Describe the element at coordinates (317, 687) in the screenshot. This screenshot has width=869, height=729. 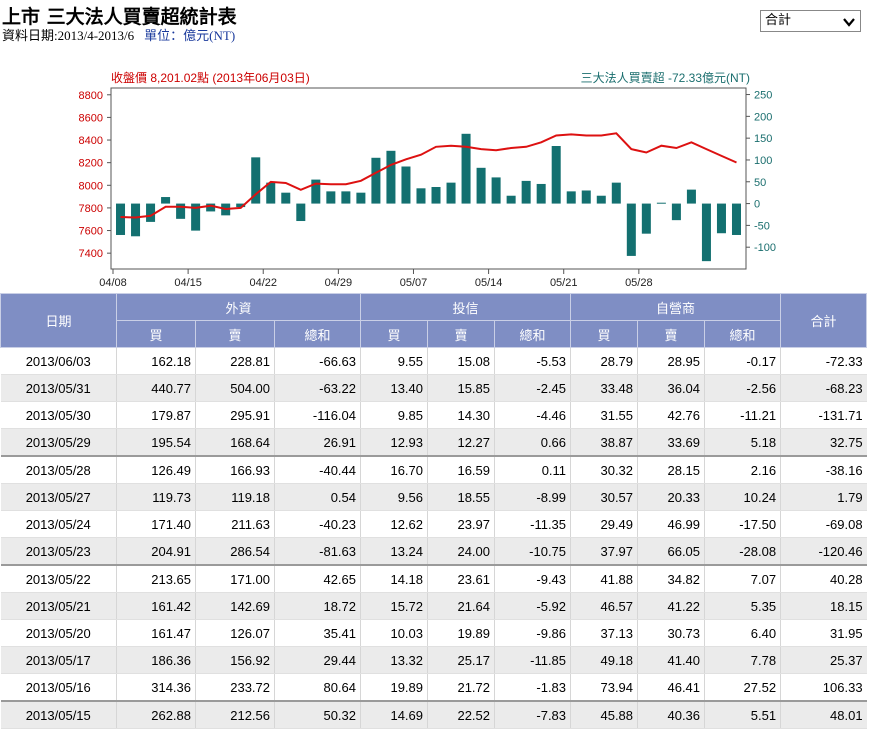
I see `cell-value: 80.64` at that location.